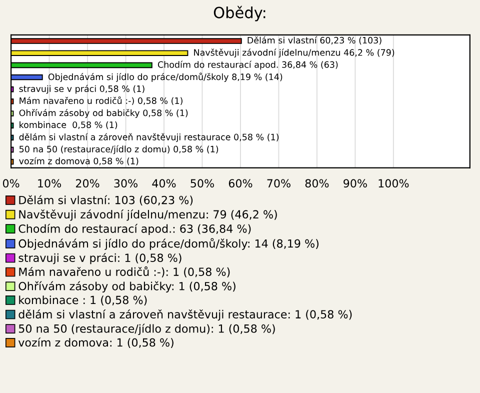 This screenshot has height=393, width=480. What do you see at coordinates (100, 258) in the screenshot?
I see `legend-label: stravuji se v práci: 1 (0,58 %)` at bounding box center [100, 258].